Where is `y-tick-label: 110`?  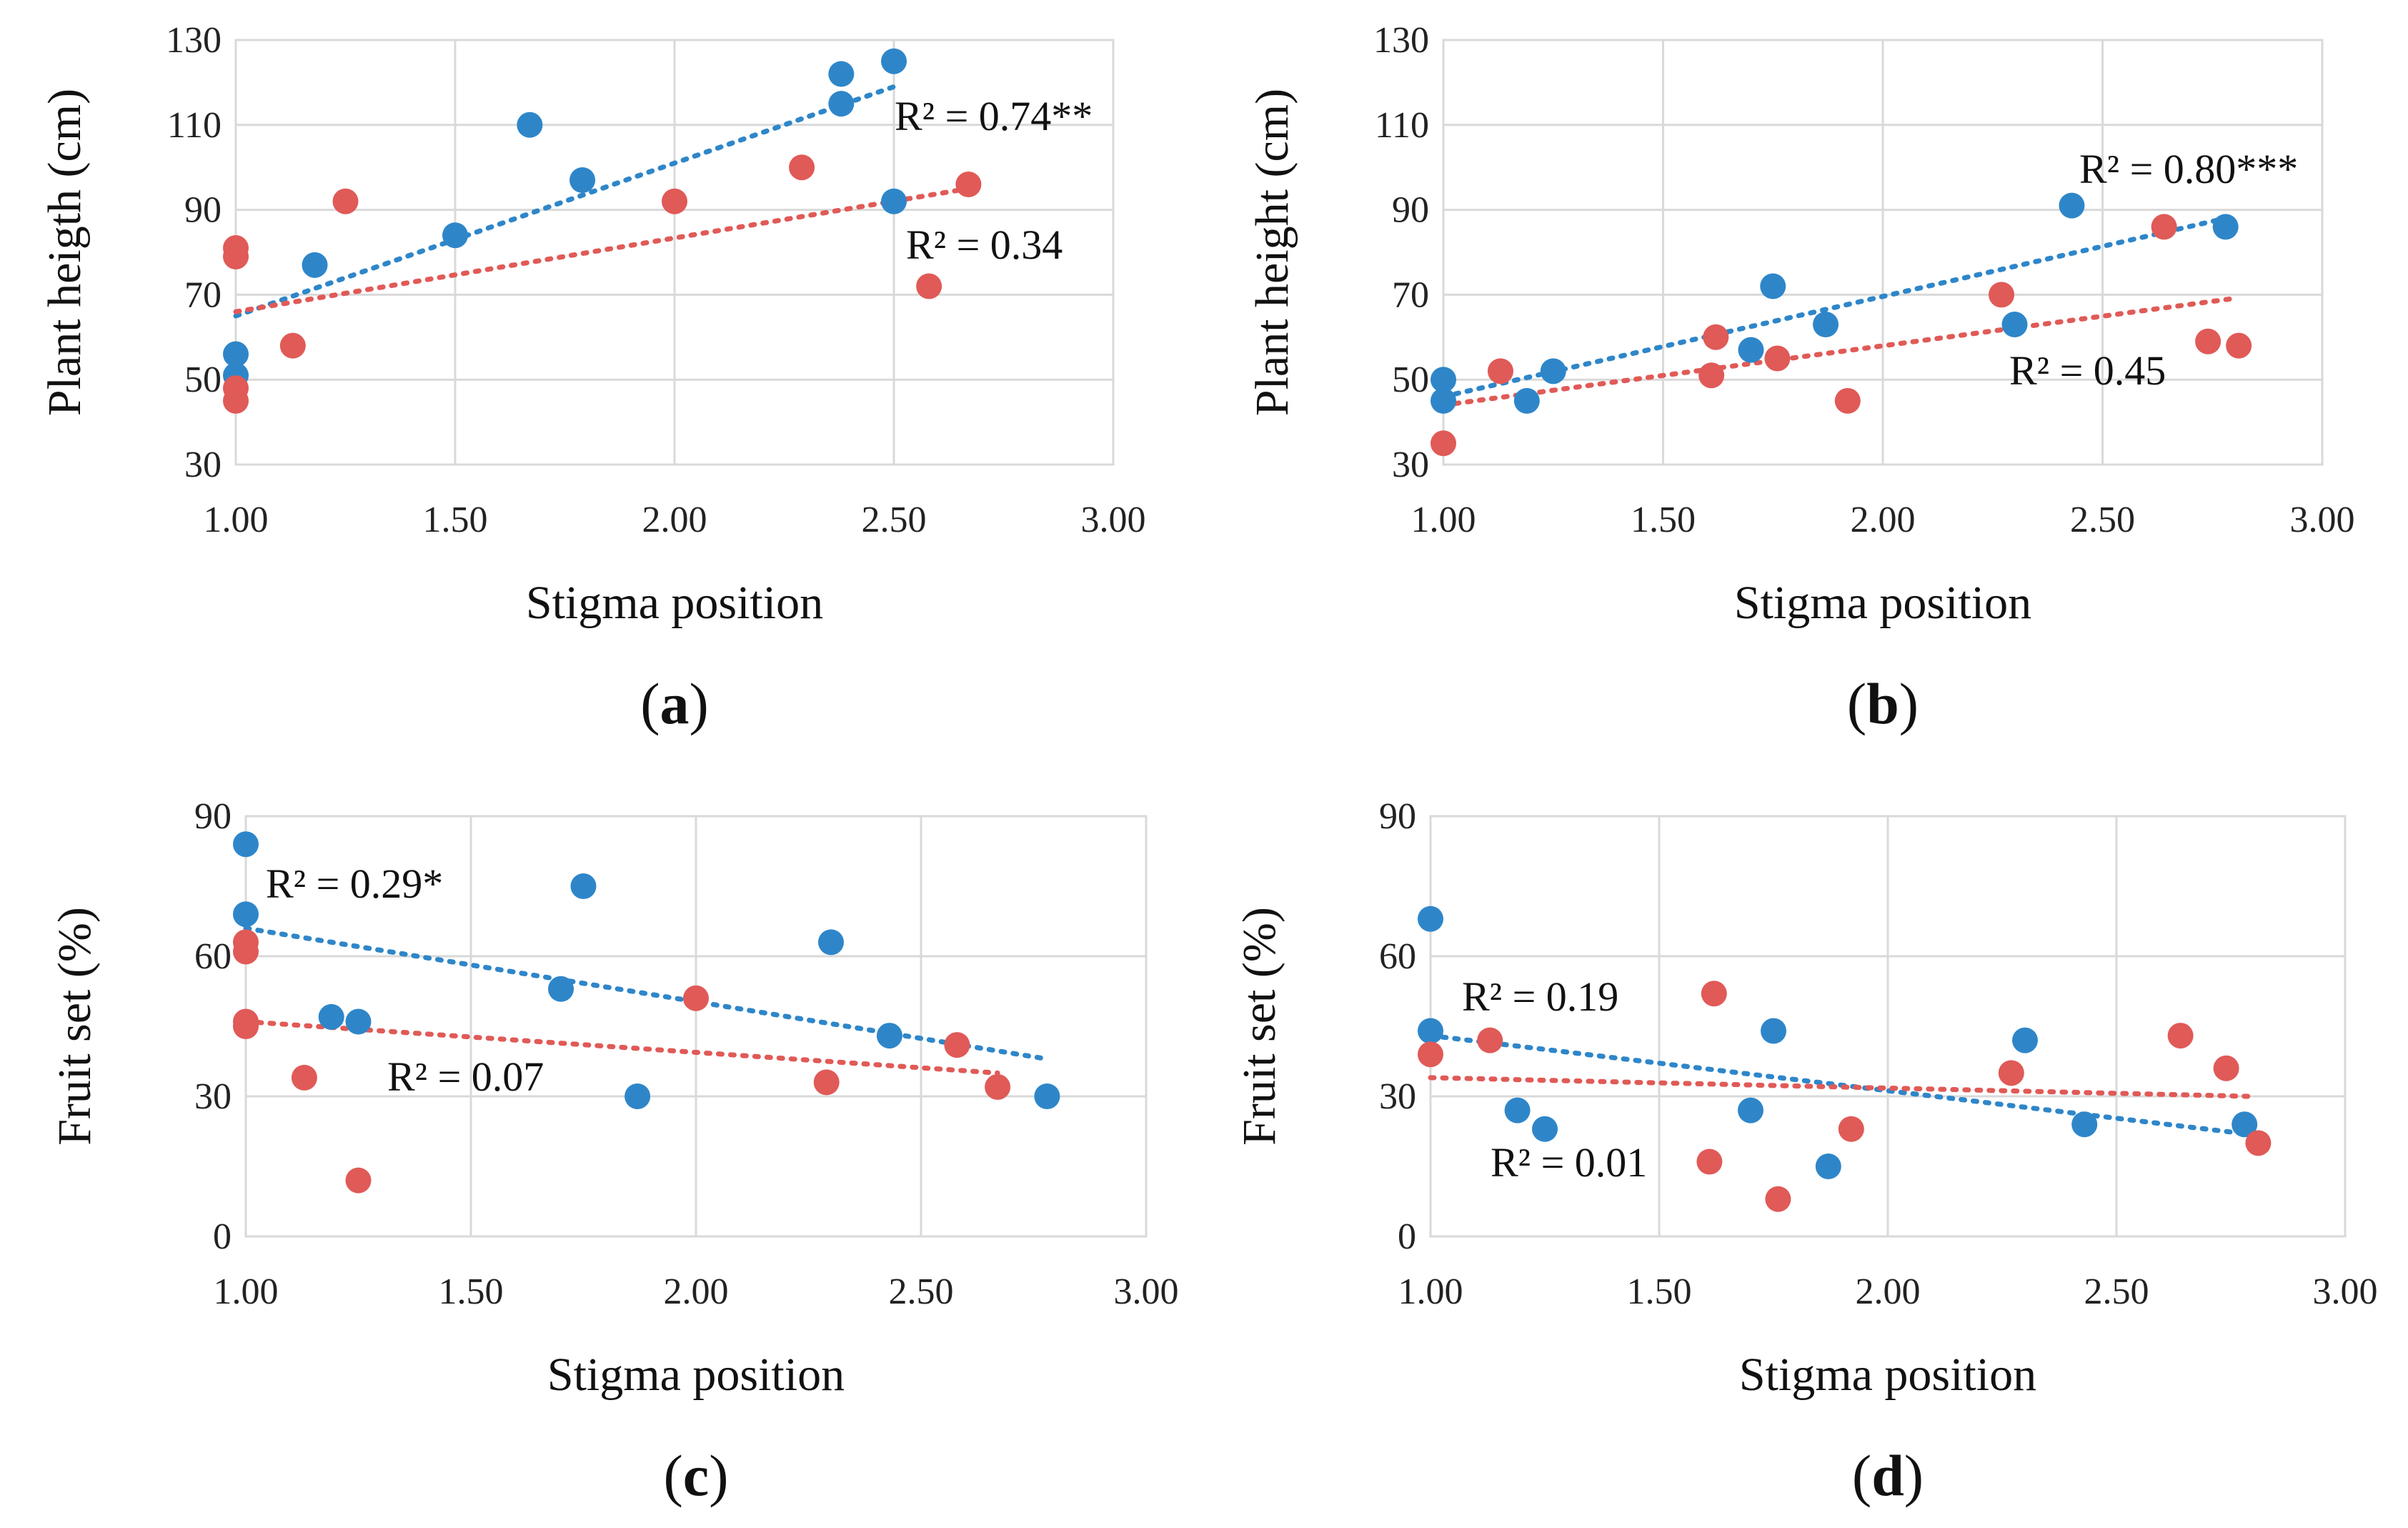
y-tick-label: 110 is located at coordinates (1402, 125).